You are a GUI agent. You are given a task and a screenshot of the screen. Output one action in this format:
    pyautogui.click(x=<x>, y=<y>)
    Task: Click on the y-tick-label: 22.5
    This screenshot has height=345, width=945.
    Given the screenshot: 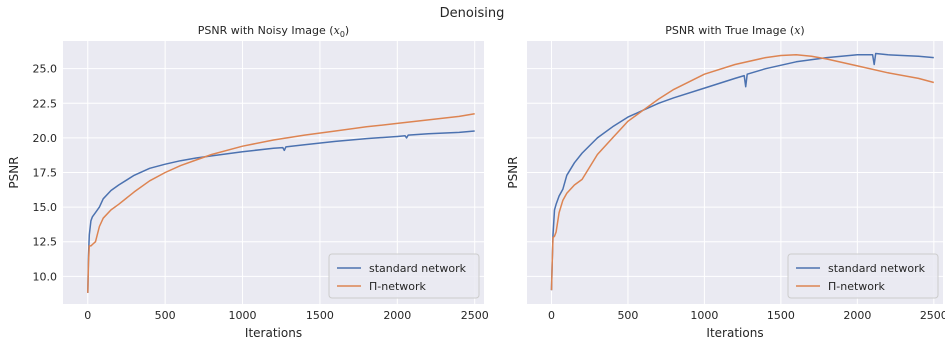 What is the action you would take?
    pyautogui.click(x=45, y=103)
    